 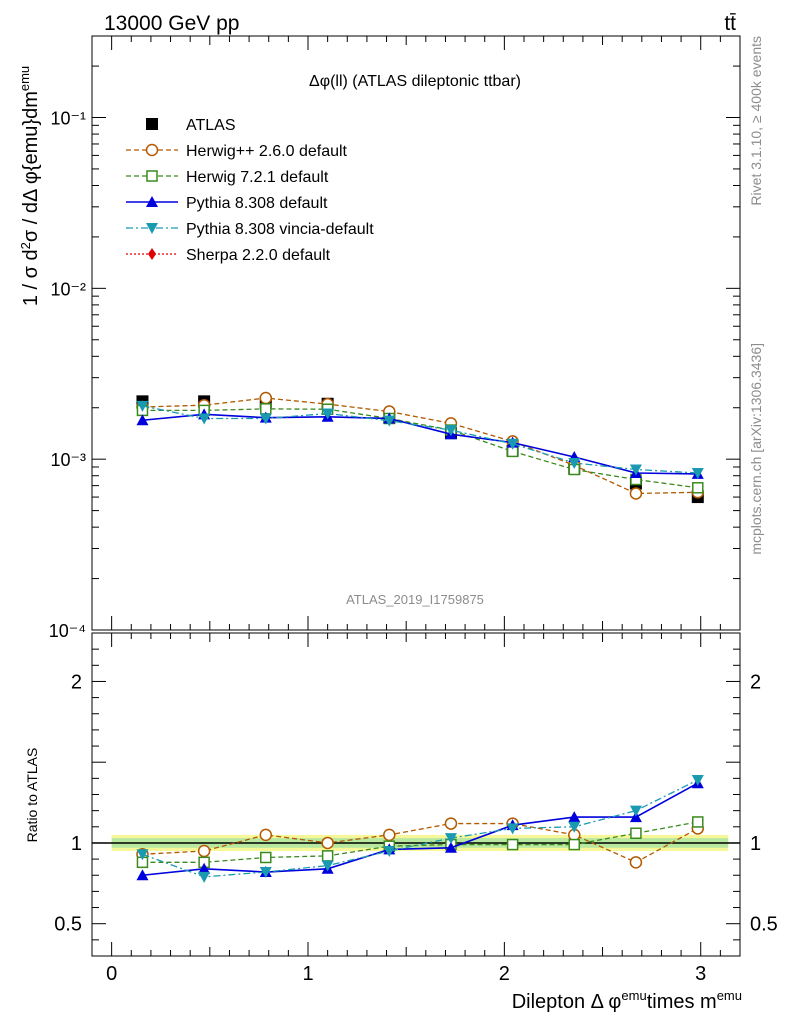 What do you see at coordinates (267, 151) in the screenshot?
I see `legend-label: Herwig++ 2.6.0 default` at bounding box center [267, 151].